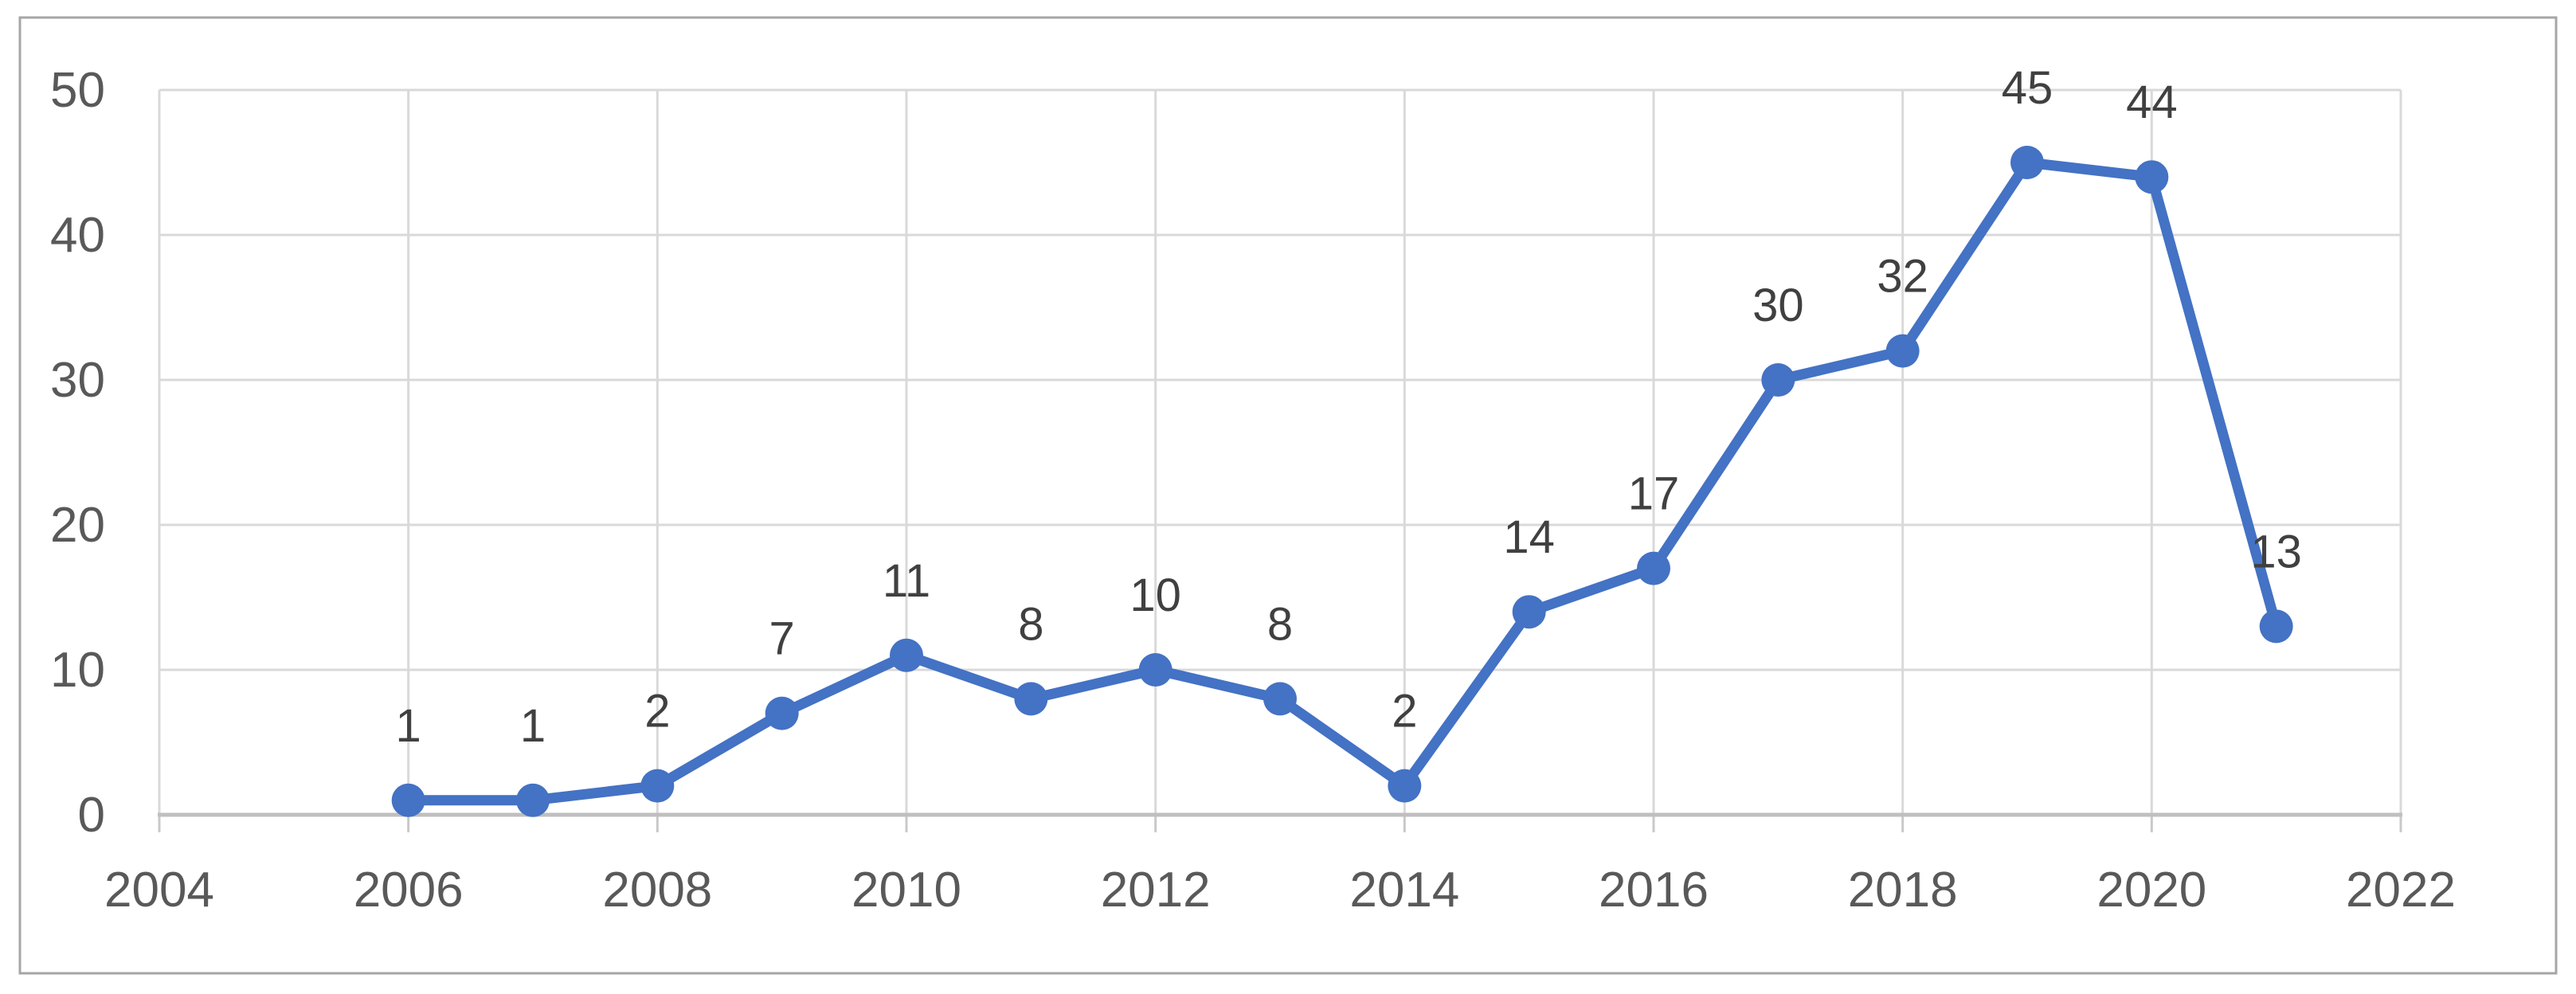  I want to click on data-point-label: 45, so click(2027, 88).